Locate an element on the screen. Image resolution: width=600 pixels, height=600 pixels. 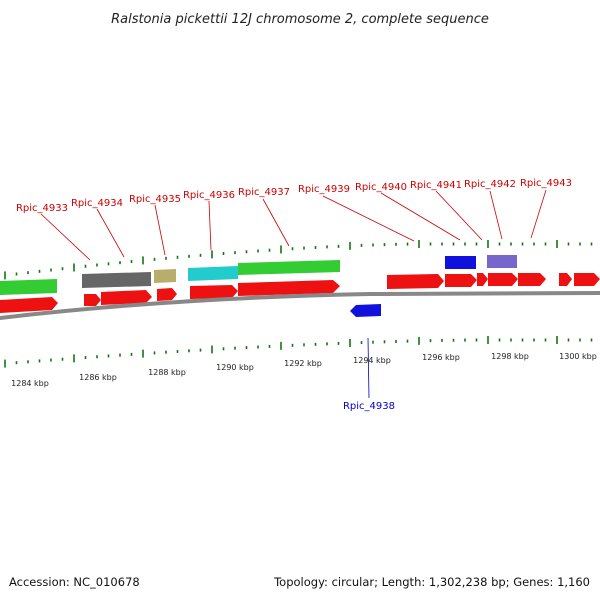
chromosome-backbone is located at coordinates (300, 305).